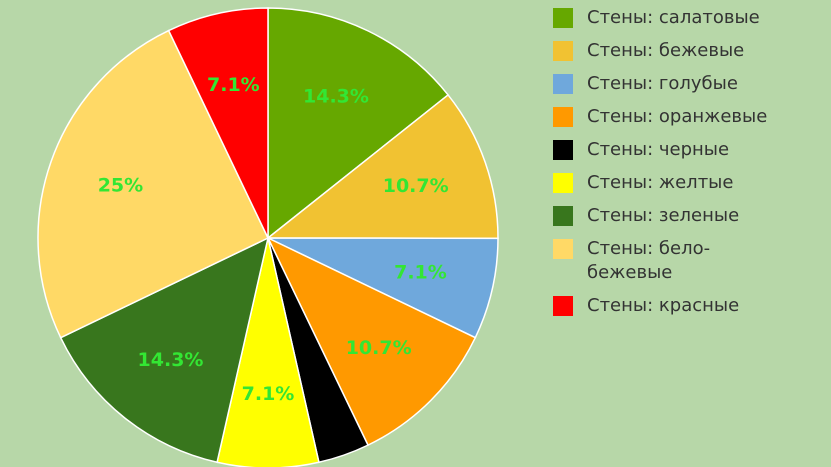 Image resolution: width=831 pixels, height=467 pixels. What do you see at coordinates (673, 17) in the screenshot?
I see `legend-label: Стены: салатовые` at bounding box center [673, 17].